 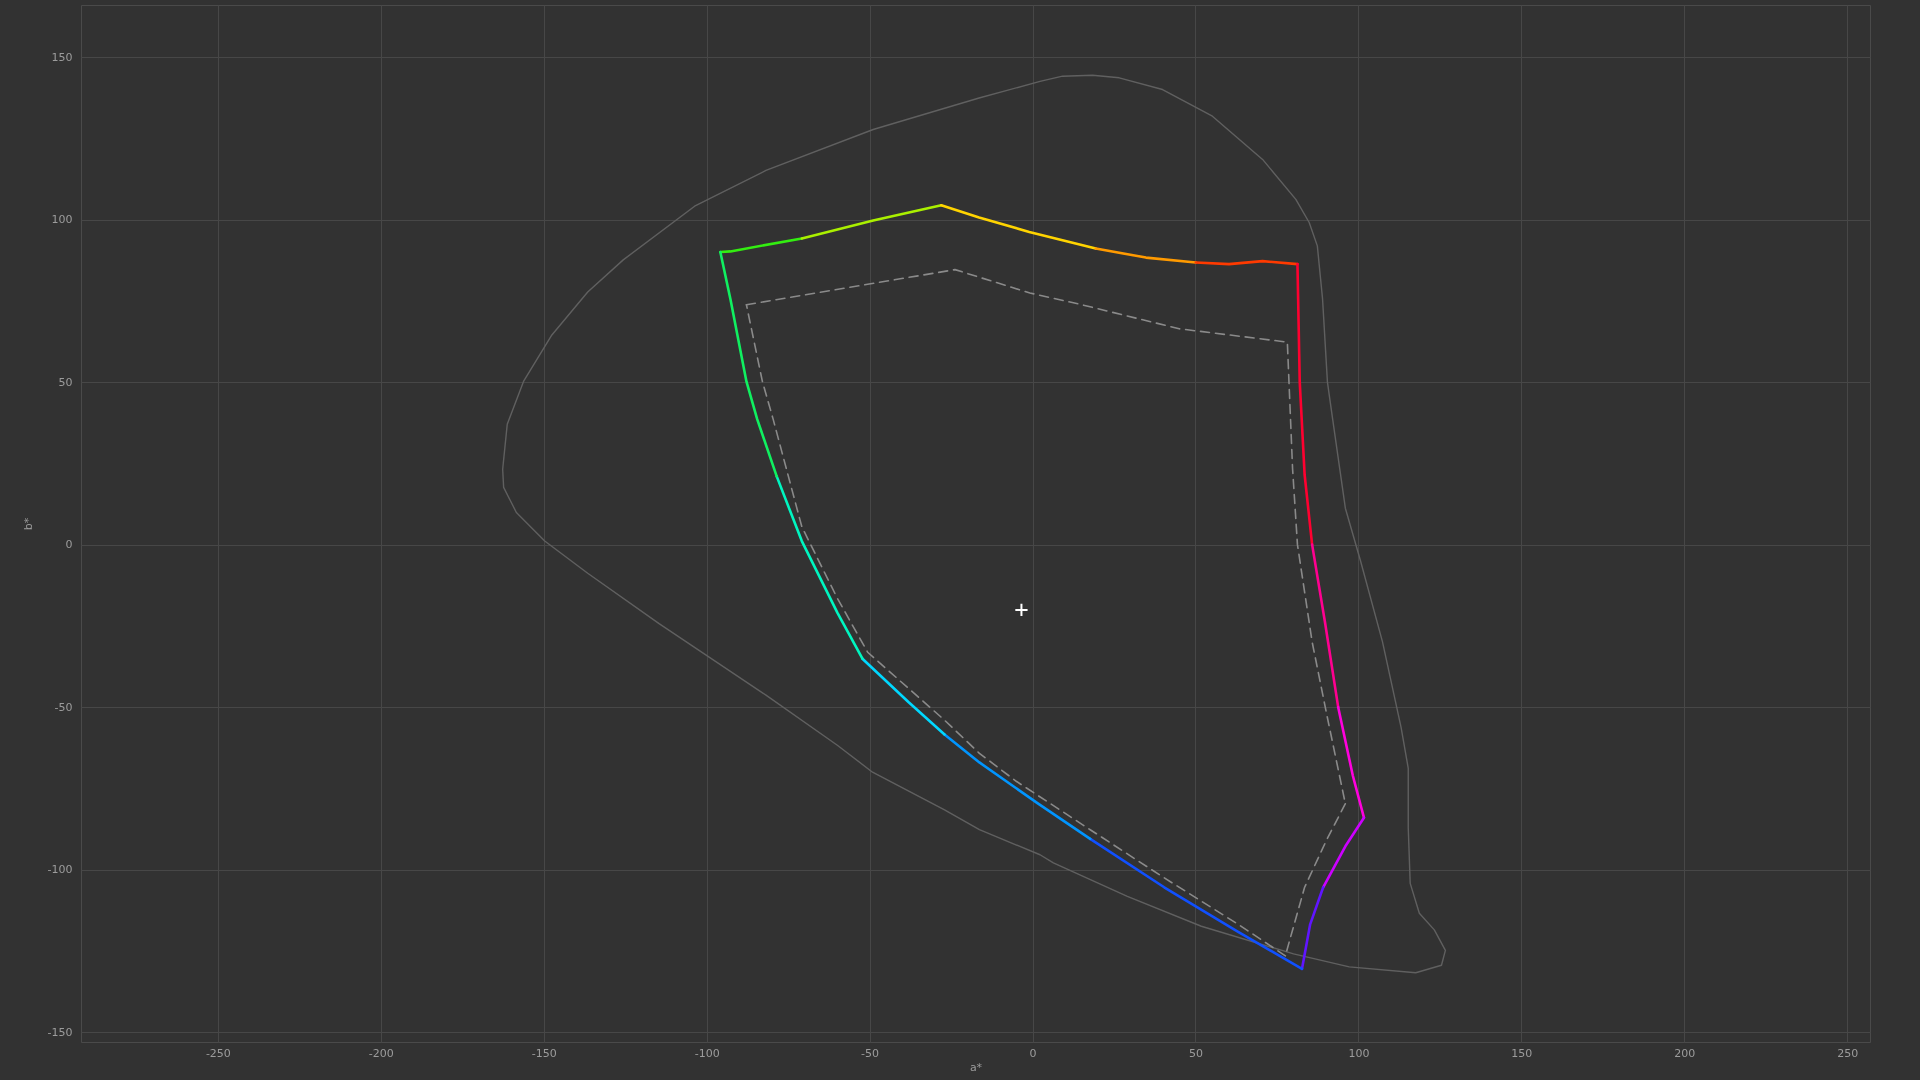 What do you see at coordinates (62, 220) in the screenshot?
I see `y-tick-label: 100` at bounding box center [62, 220].